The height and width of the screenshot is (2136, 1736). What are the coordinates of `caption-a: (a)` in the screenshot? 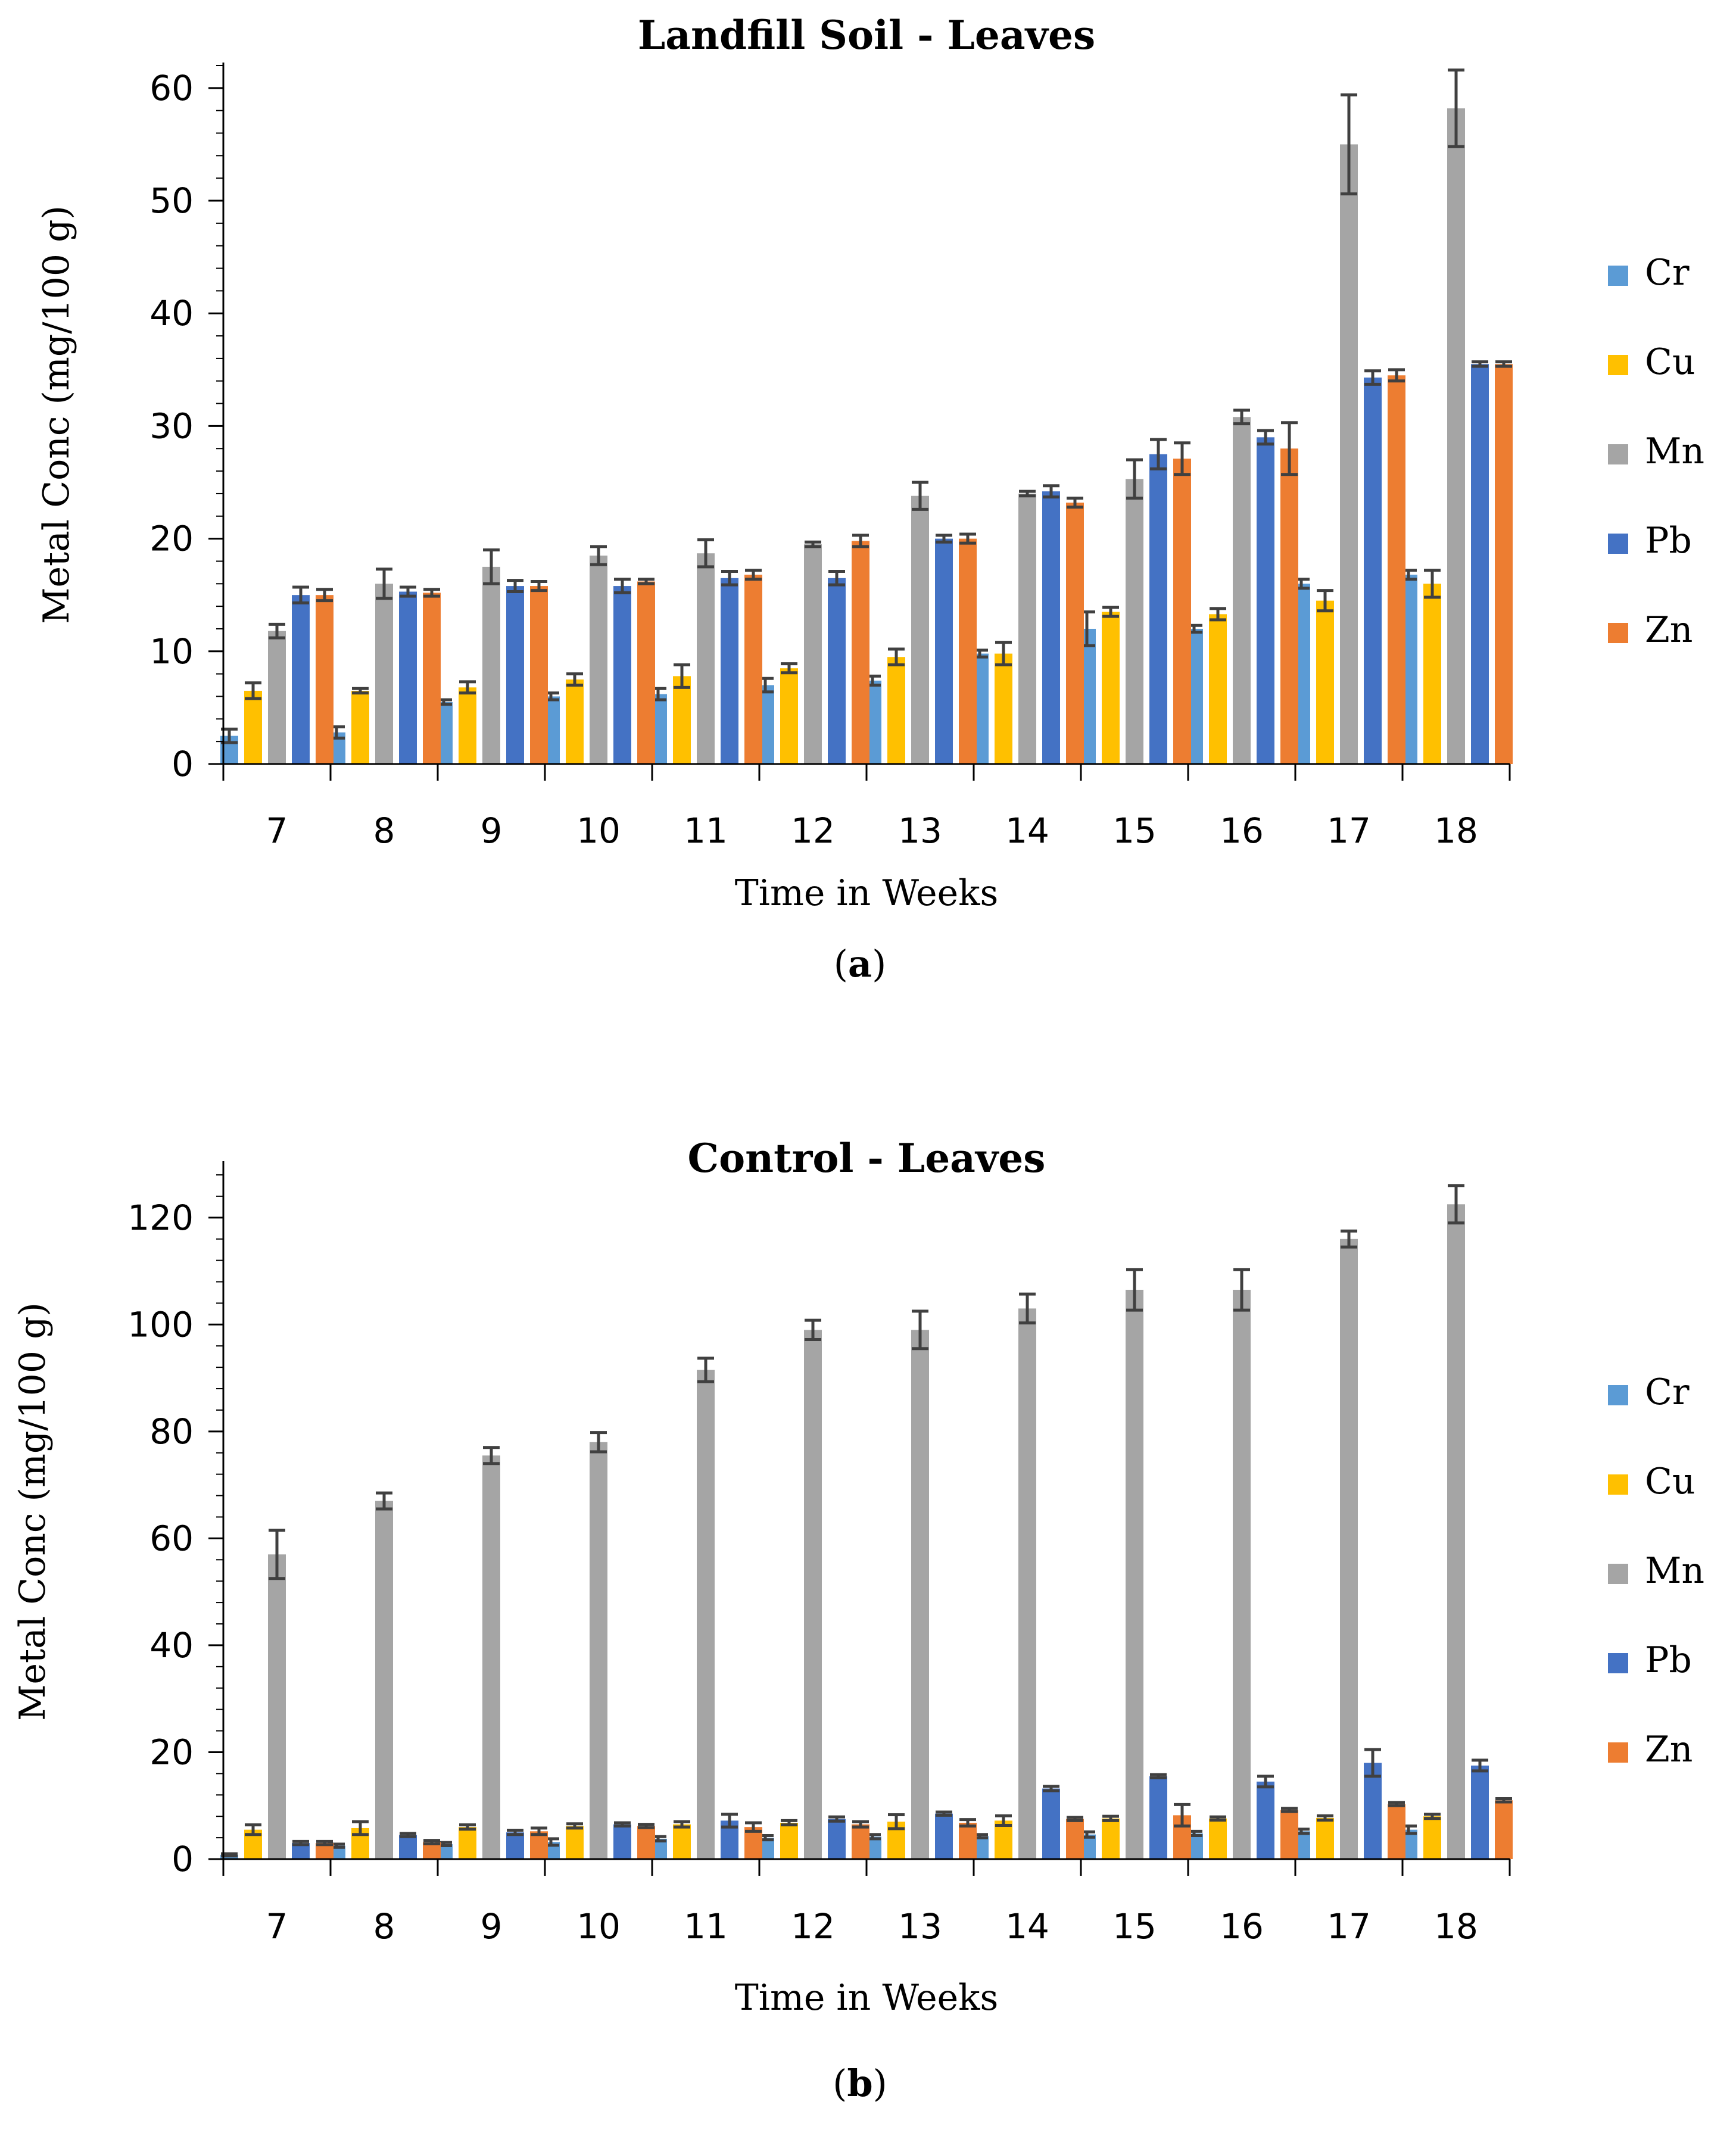 It's located at (860, 964).